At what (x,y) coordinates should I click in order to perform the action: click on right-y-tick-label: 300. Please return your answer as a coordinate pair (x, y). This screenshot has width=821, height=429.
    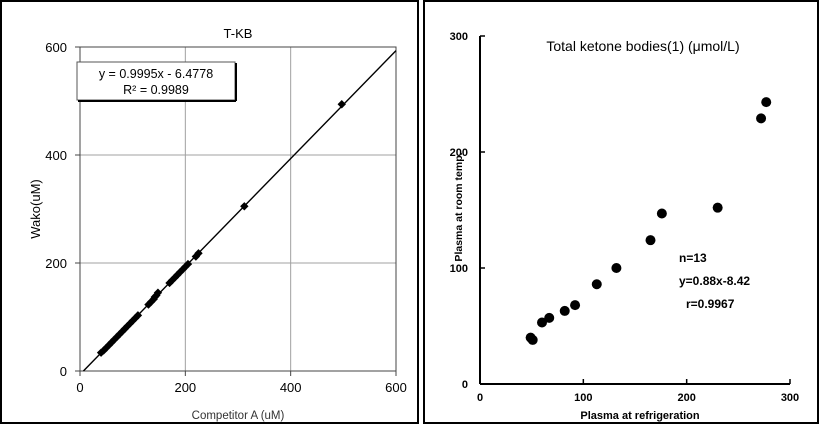
    Looking at the image, I should click on (459, 37).